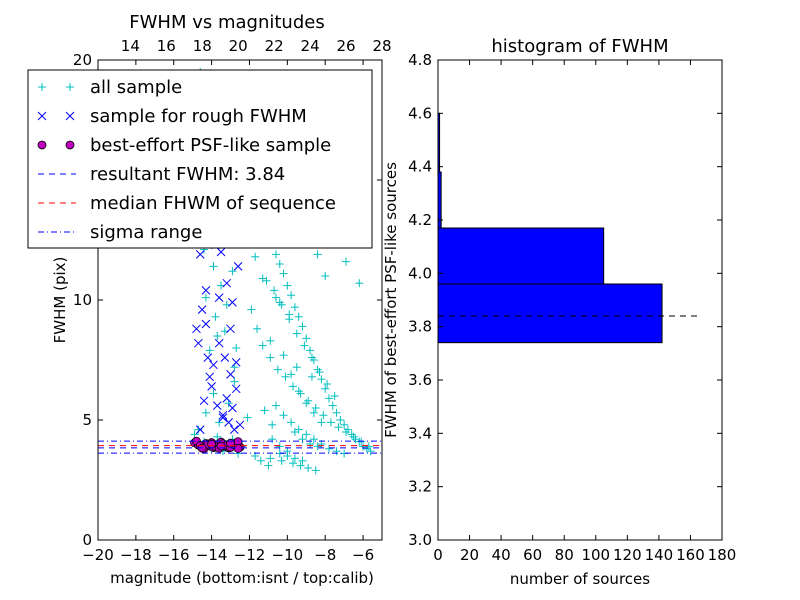 The height and width of the screenshot is (600, 800). What do you see at coordinates (420, 167) in the screenshot?
I see `histogram-y-tick-label: 4.4` at bounding box center [420, 167].